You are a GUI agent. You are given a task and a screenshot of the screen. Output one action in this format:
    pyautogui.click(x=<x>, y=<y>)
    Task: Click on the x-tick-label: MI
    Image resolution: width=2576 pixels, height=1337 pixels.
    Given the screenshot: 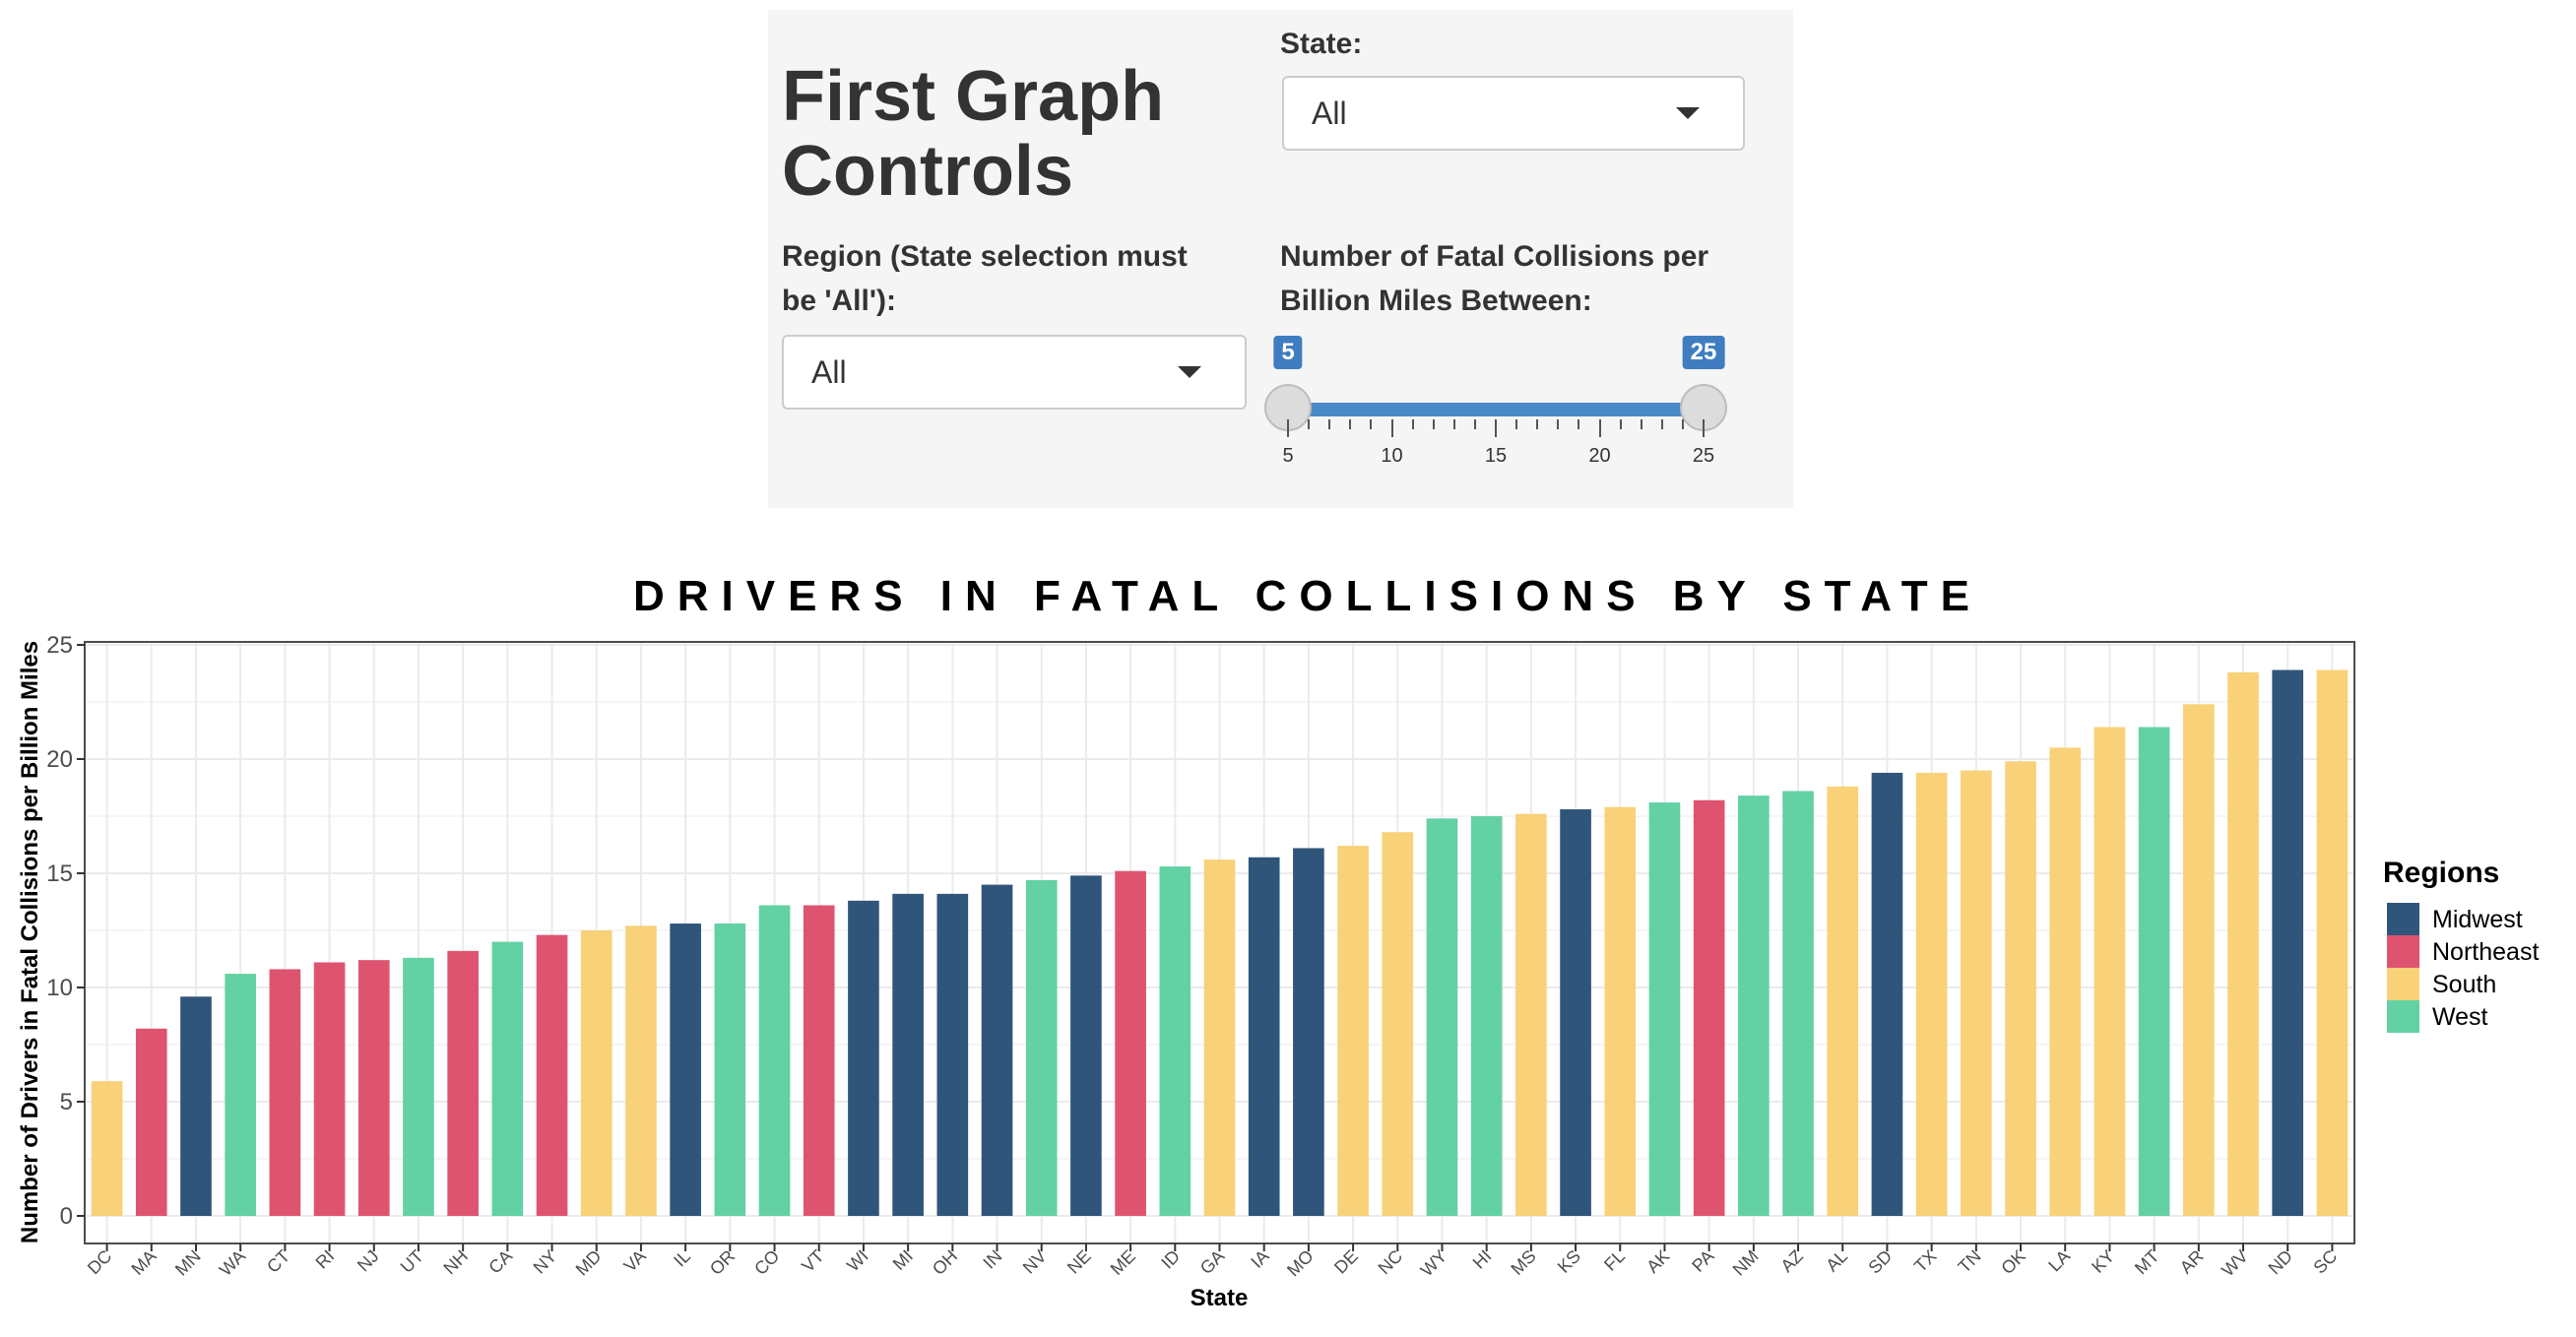 What is the action you would take?
    pyautogui.click(x=903, y=1260)
    